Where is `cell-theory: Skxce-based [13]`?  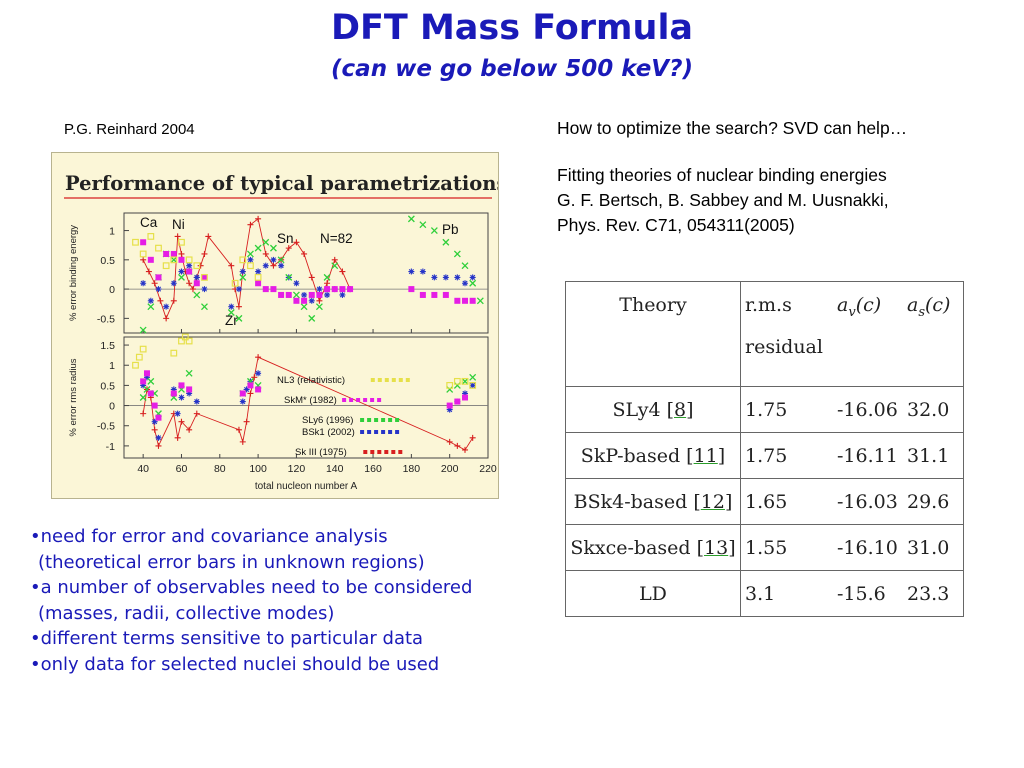
cell-theory: Skxce-based [13] is located at coordinates (653, 547).